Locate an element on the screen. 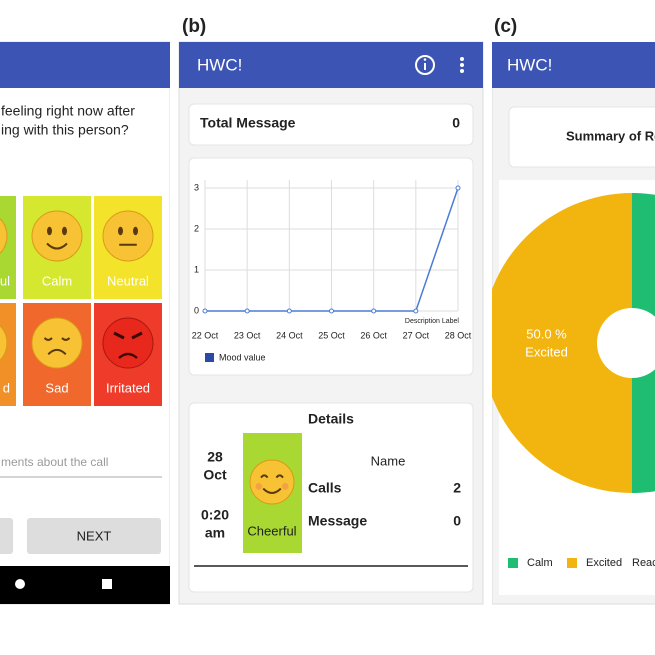 The image size is (655, 655). x-tick-label: 26 Oct is located at coordinates (373, 335).